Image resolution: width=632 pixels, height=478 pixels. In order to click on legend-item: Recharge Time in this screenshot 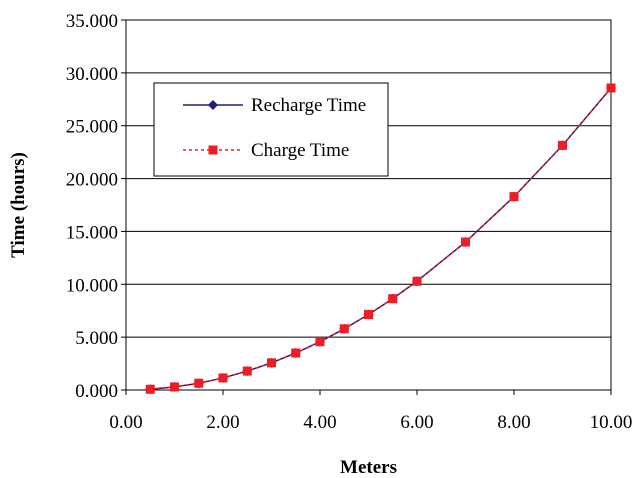, I will do `click(274, 105)`.